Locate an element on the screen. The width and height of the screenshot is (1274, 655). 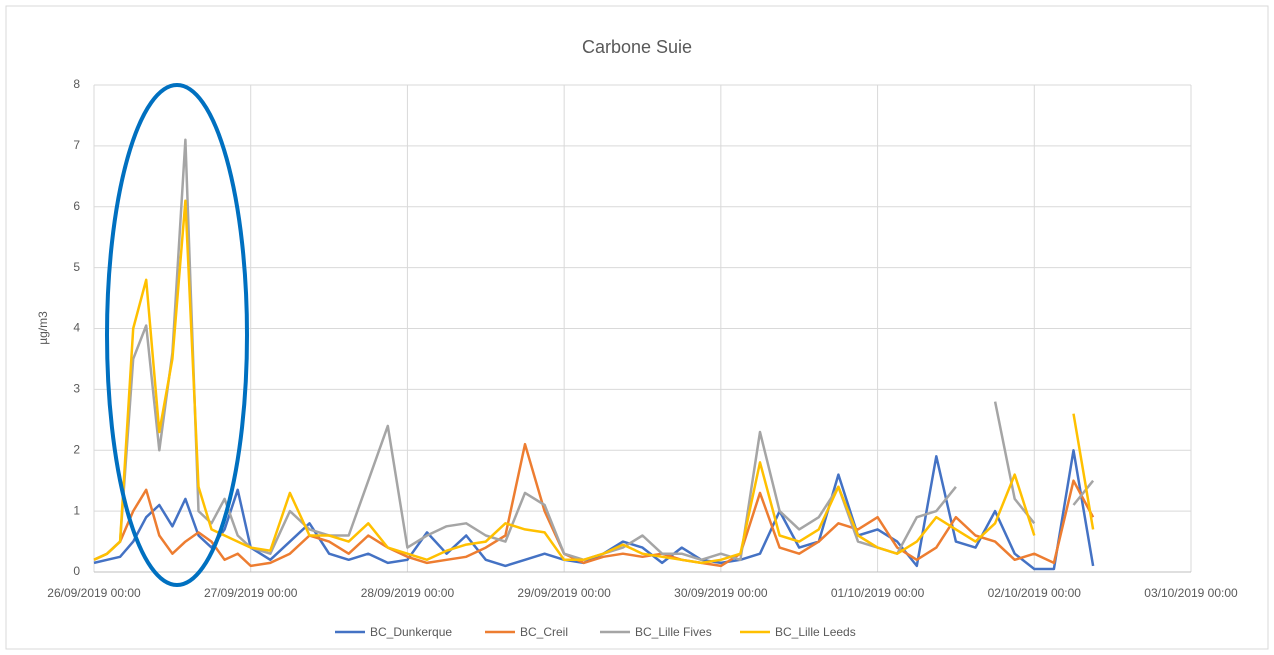
x-tick-label: 01/10/2019 00:00 is located at coordinates (878, 593).